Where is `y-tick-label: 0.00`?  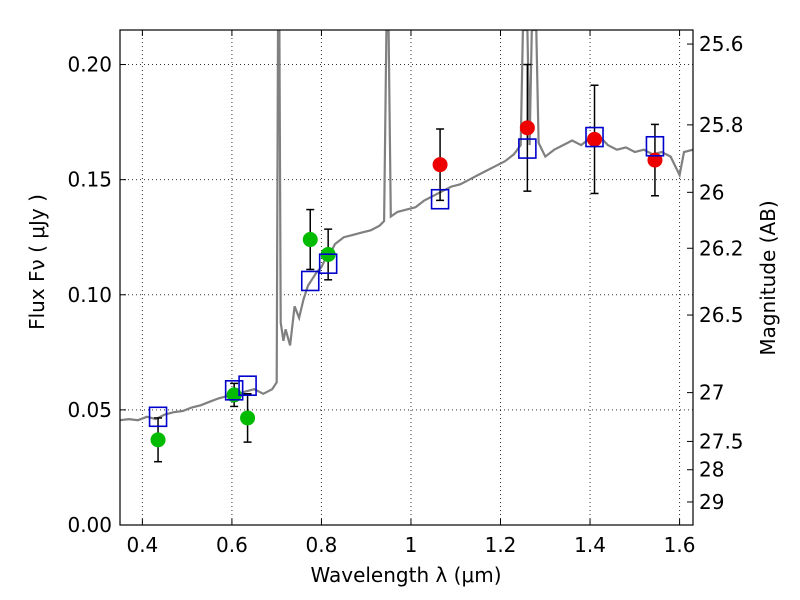 y-tick-label: 0.00 is located at coordinates (89, 525).